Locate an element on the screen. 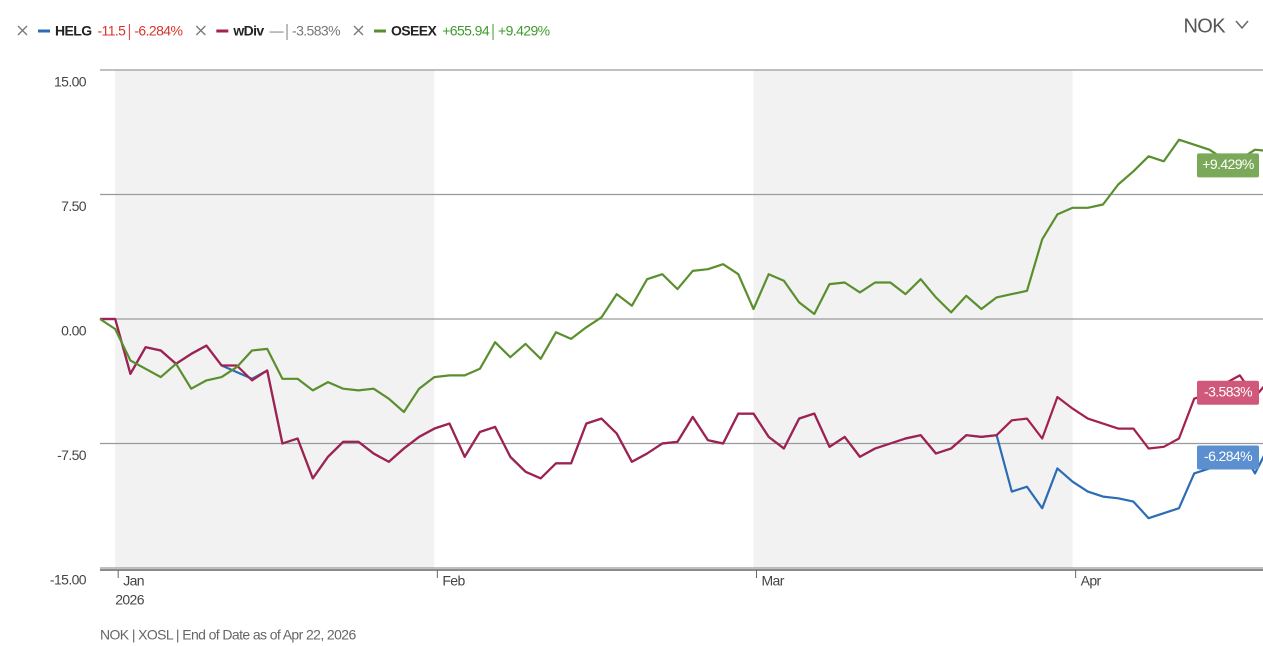 This screenshot has width=1263, height=646. legend-change: +655.94 is located at coordinates (466, 31).